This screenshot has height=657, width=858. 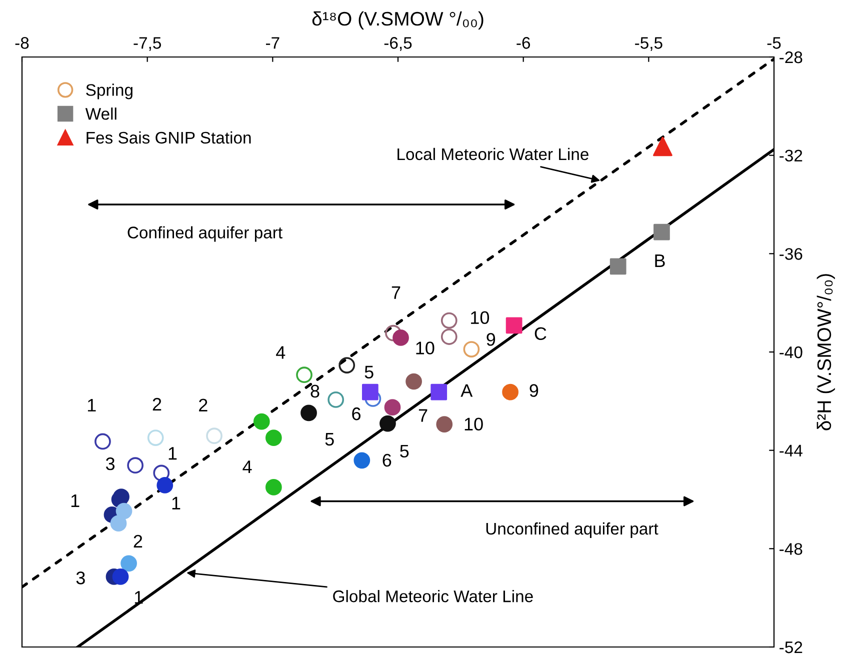 What do you see at coordinates (315, 391) in the screenshot?
I see `annotation: 8` at bounding box center [315, 391].